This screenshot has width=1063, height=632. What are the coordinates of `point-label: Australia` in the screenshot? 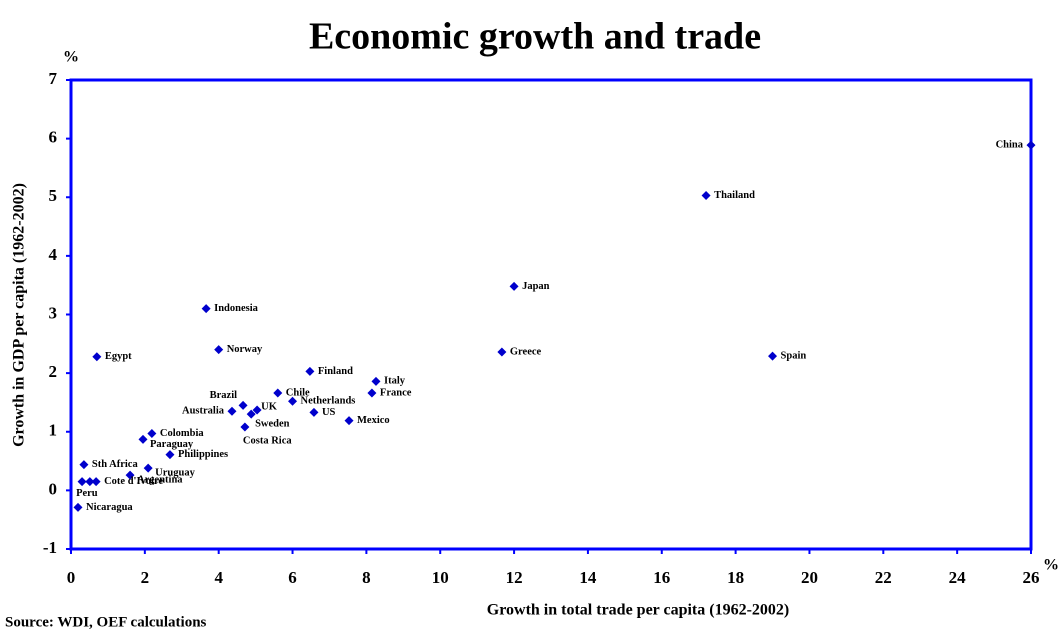 It's located at (203, 411).